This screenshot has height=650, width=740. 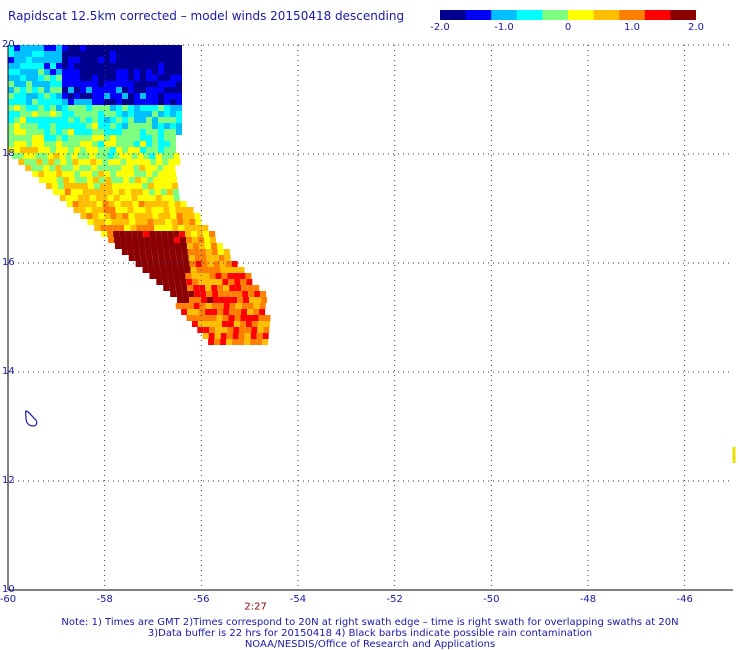 I want to click on lon-tick-label: -48, so click(x=588, y=599).